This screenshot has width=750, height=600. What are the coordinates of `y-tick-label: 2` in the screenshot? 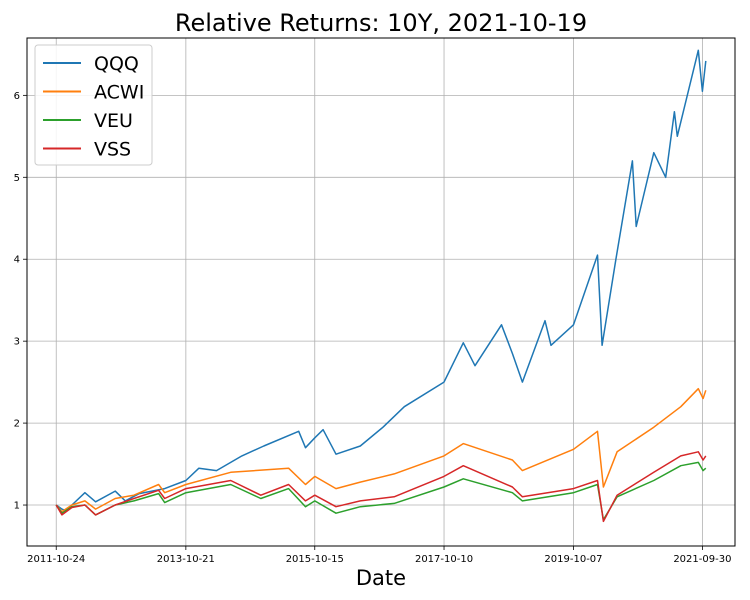 It's located at (17, 424).